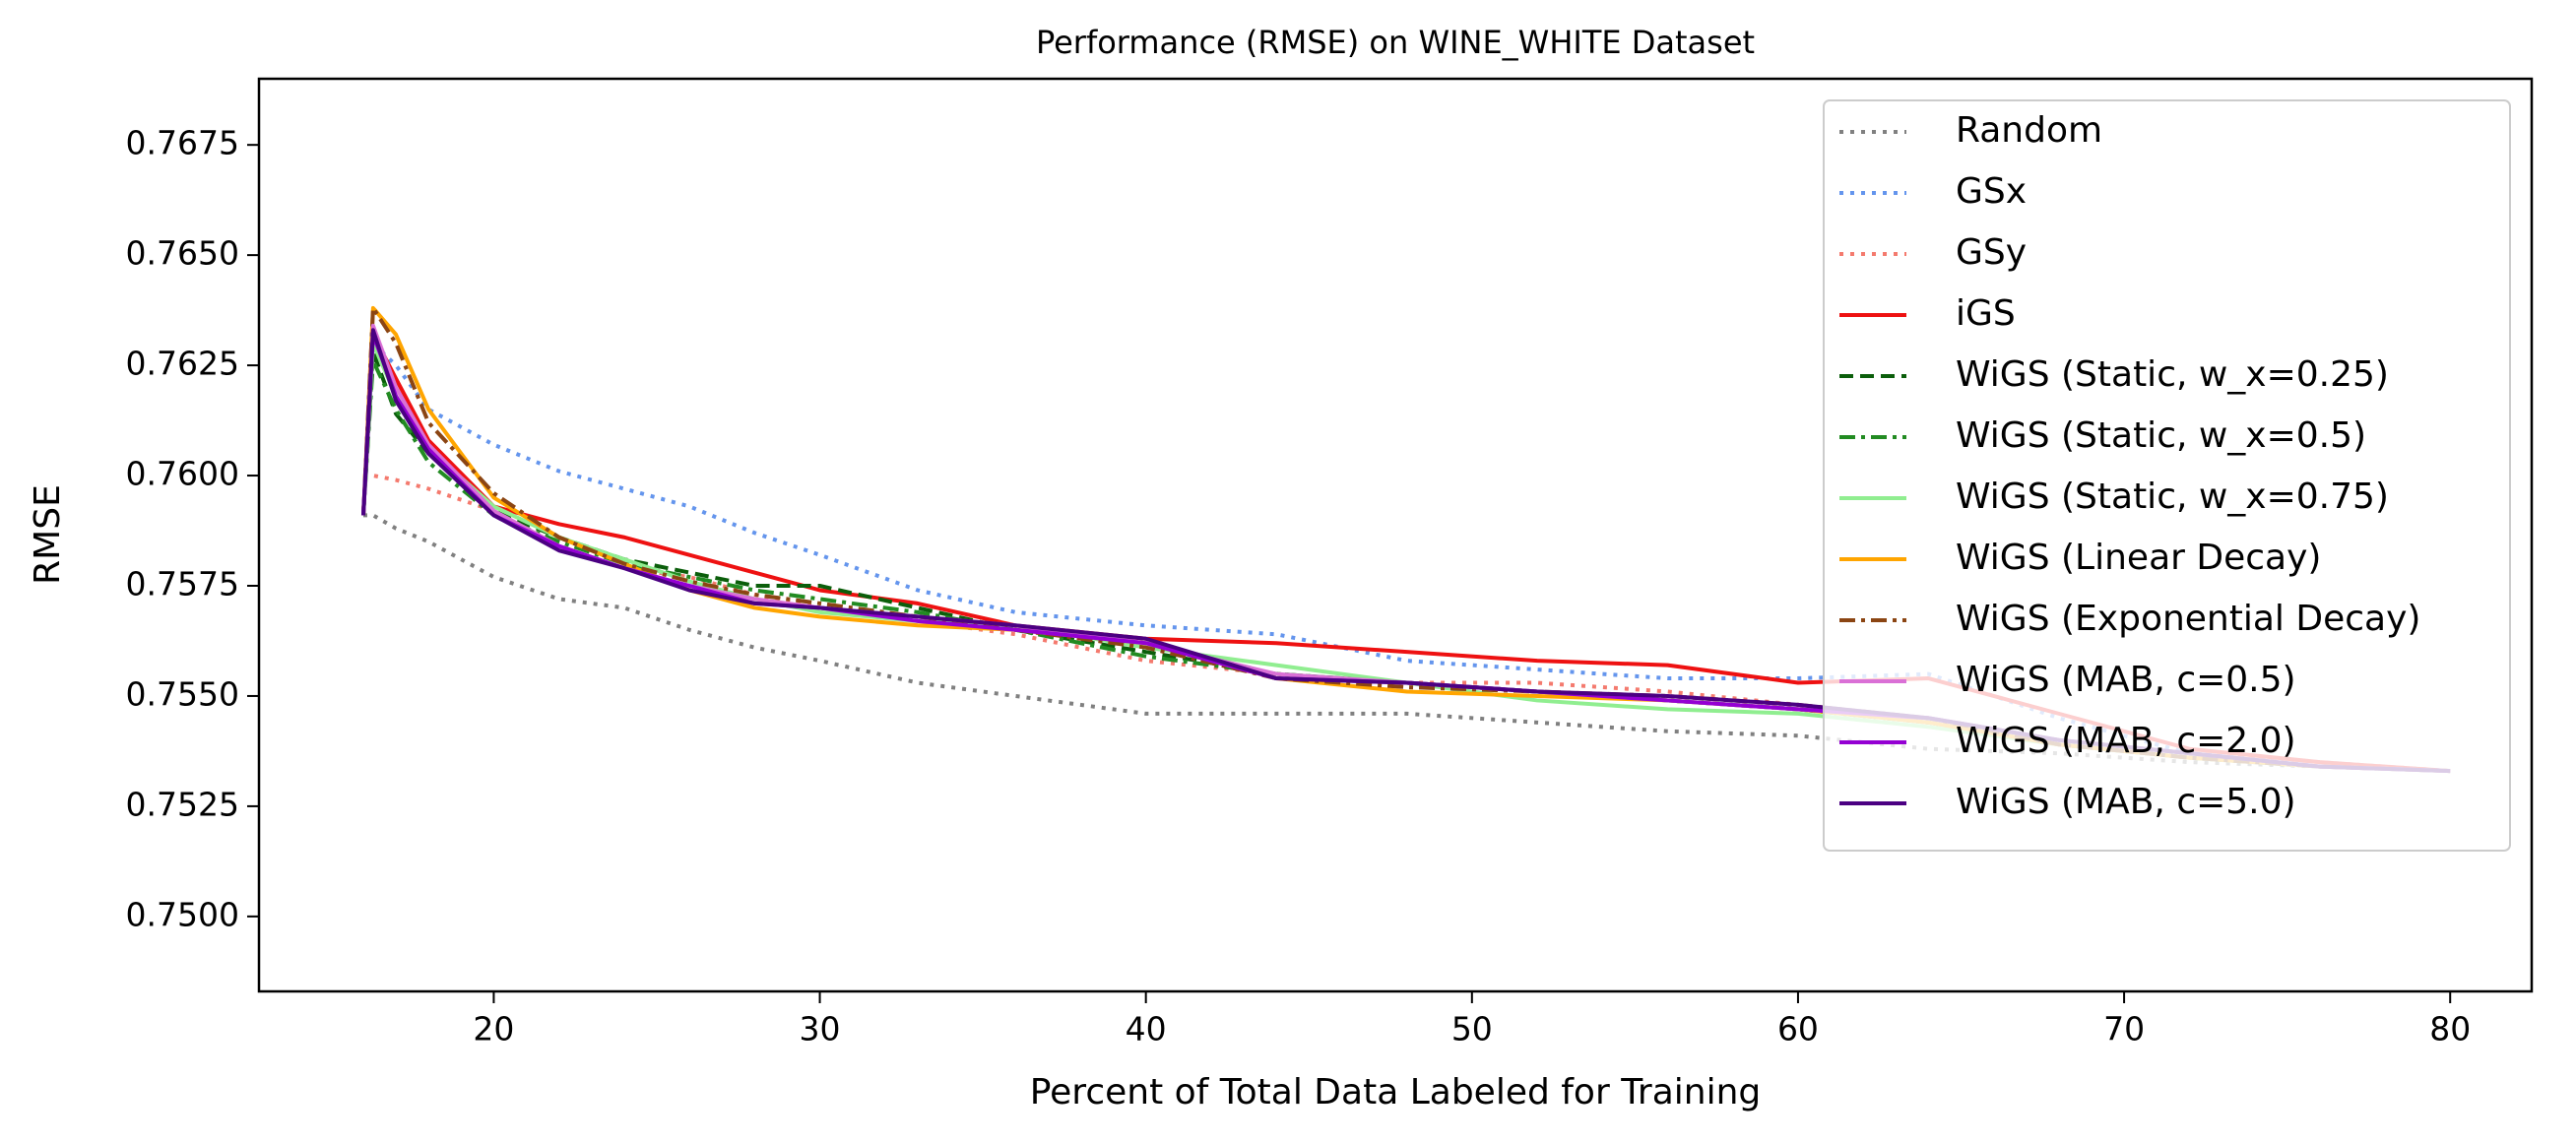 The image size is (2576, 1144). What do you see at coordinates (493, 1030) in the screenshot?
I see `x-tick-label: 20` at bounding box center [493, 1030].